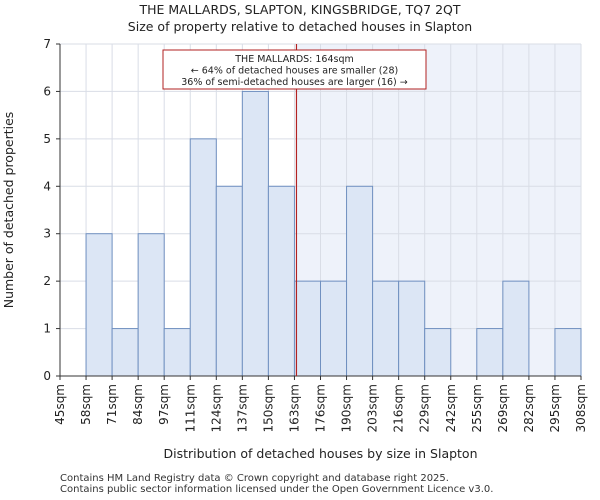 The image size is (600, 500). I want to click on annotation-box, so click(294, 69).